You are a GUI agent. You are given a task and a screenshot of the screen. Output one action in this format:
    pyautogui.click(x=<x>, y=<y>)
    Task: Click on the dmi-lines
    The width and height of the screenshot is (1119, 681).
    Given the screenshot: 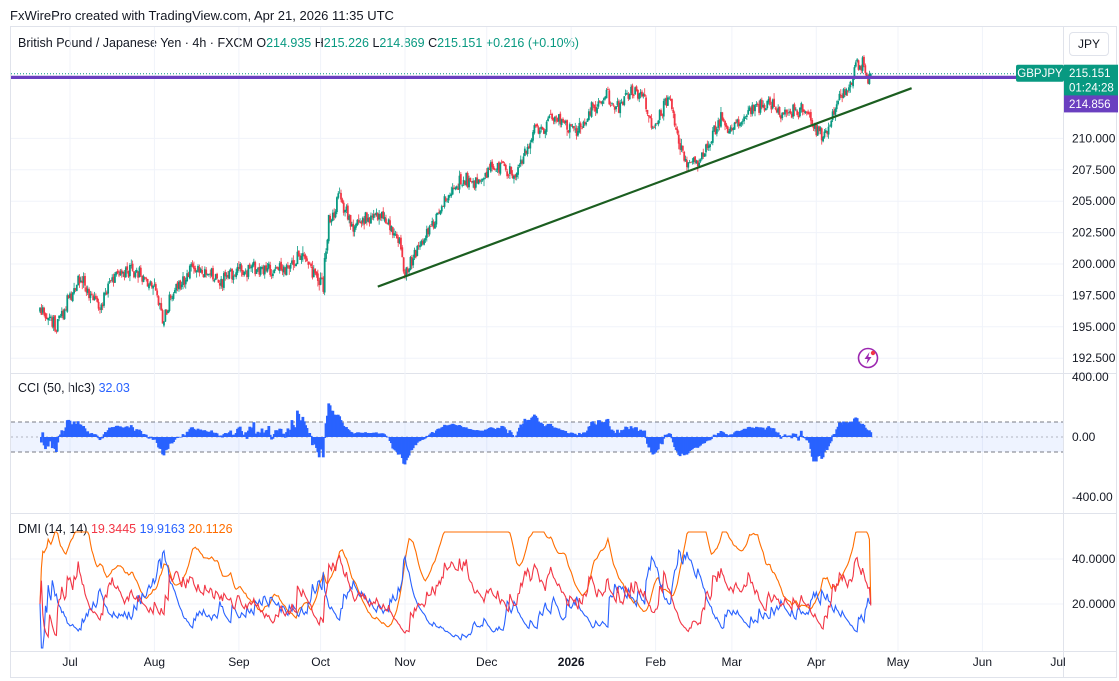 What is the action you would take?
    pyautogui.click(x=455, y=590)
    